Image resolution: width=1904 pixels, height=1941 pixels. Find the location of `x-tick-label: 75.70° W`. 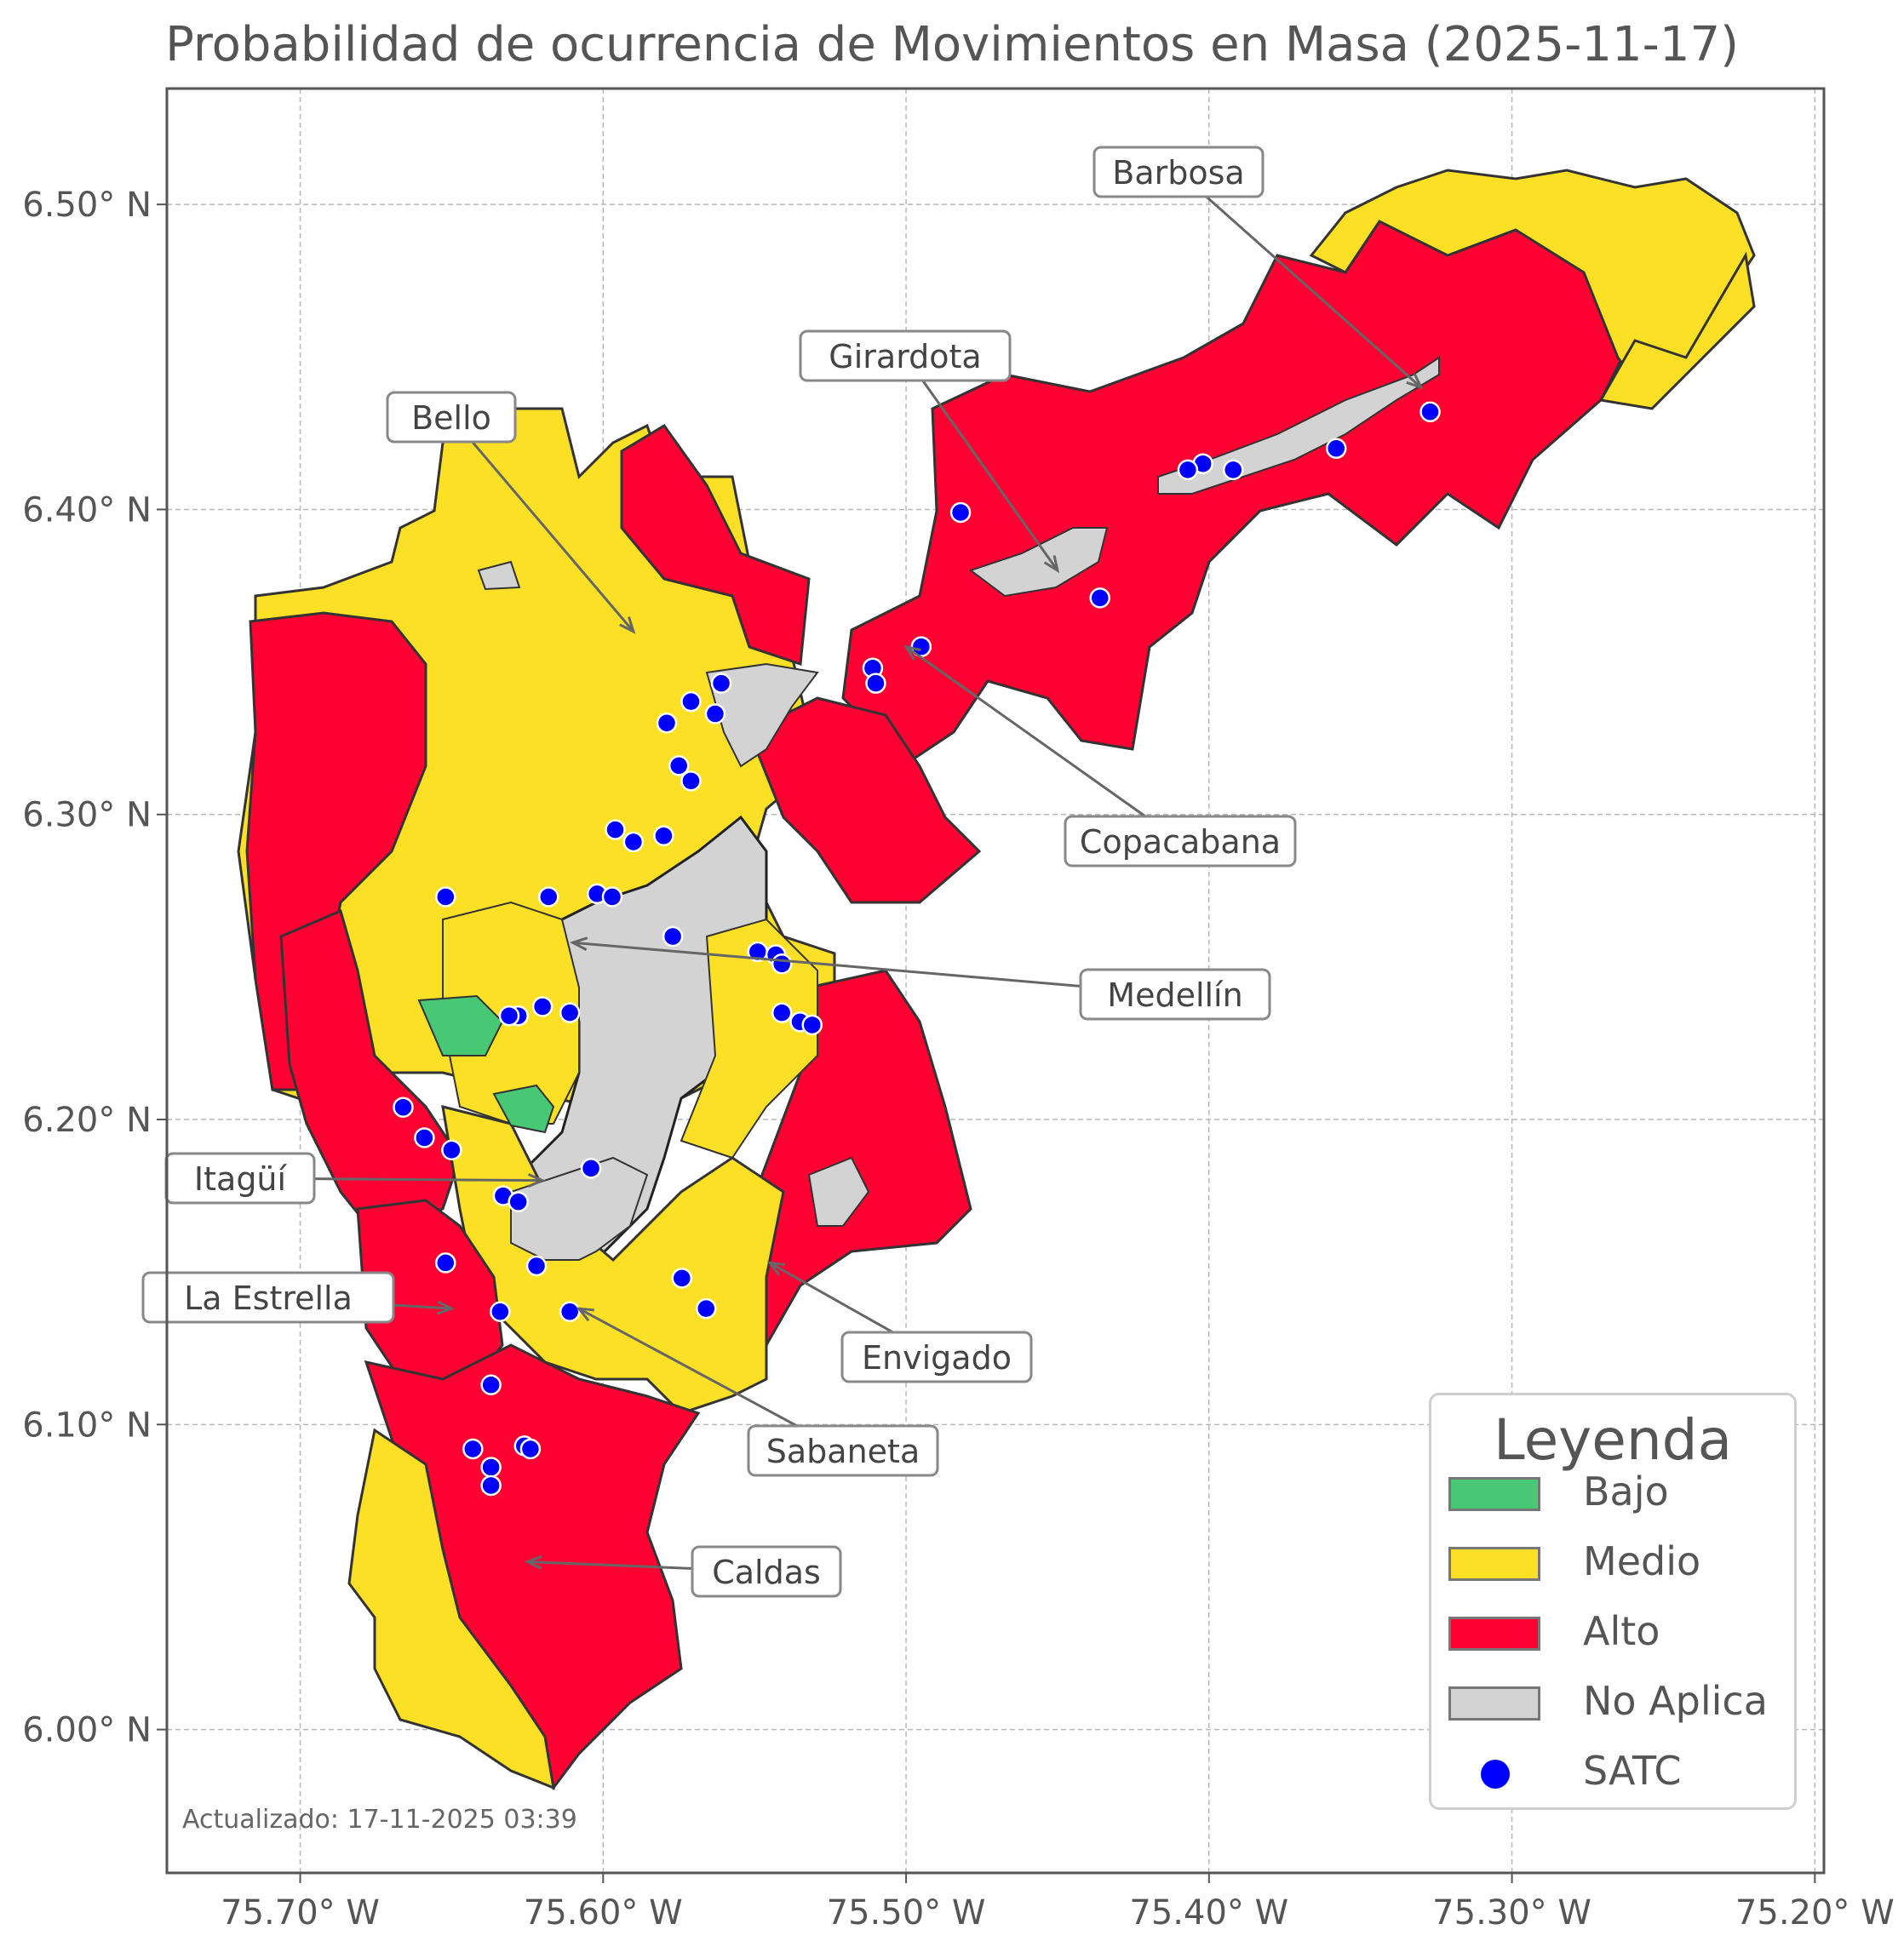

x-tick-label: 75.70° W is located at coordinates (300, 1912).